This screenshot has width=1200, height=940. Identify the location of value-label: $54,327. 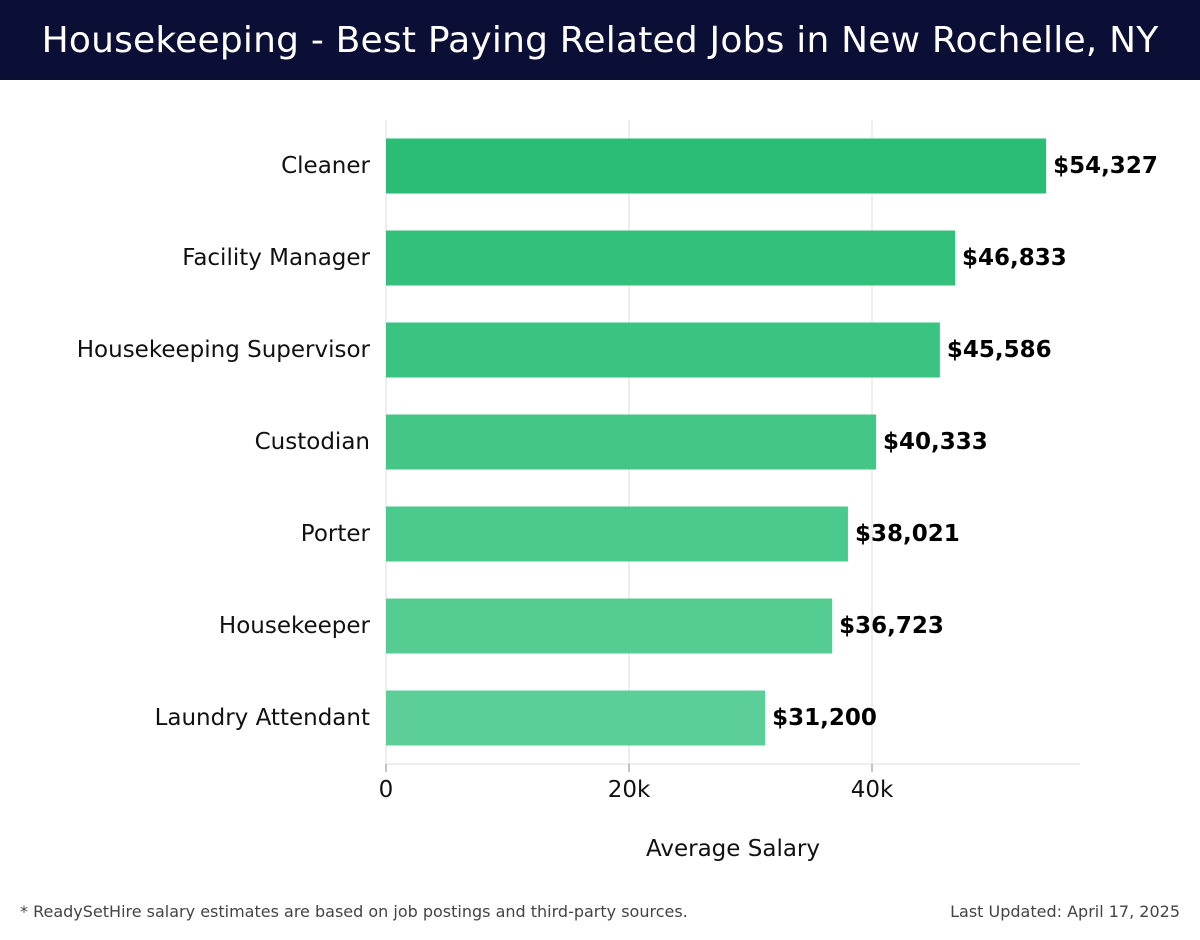
(1105, 166).